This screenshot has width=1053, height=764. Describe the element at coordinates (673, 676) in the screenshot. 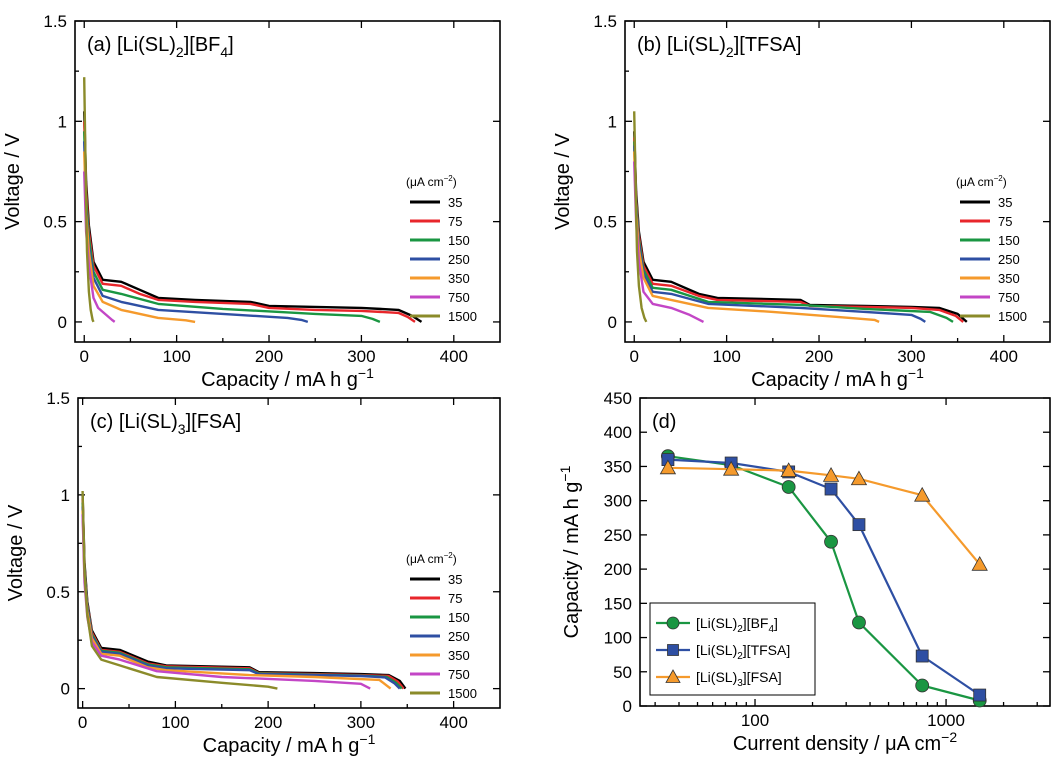

I see `legend-marker-triangle` at that location.